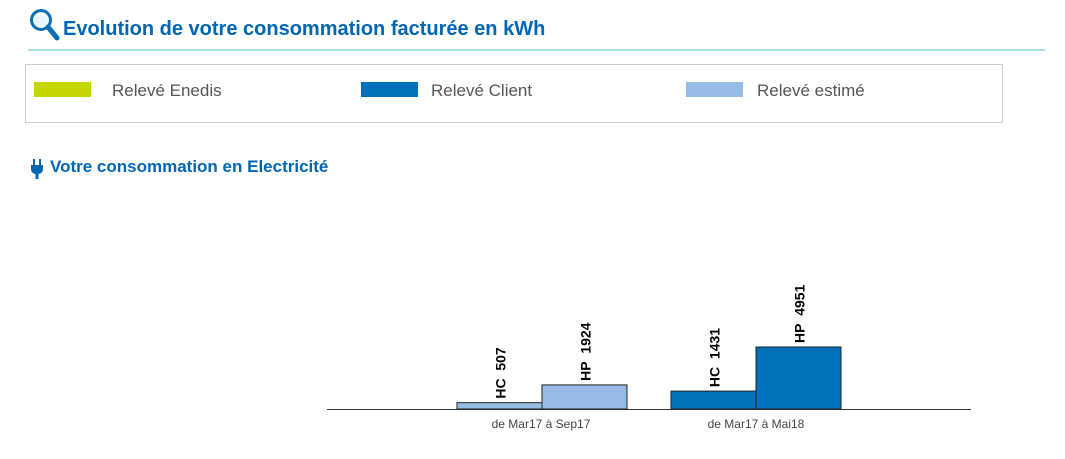 This screenshot has height=459, width=1065. What do you see at coordinates (482, 90) in the screenshot?
I see `legend-label-client: Relevé Client` at bounding box center [482, 90].